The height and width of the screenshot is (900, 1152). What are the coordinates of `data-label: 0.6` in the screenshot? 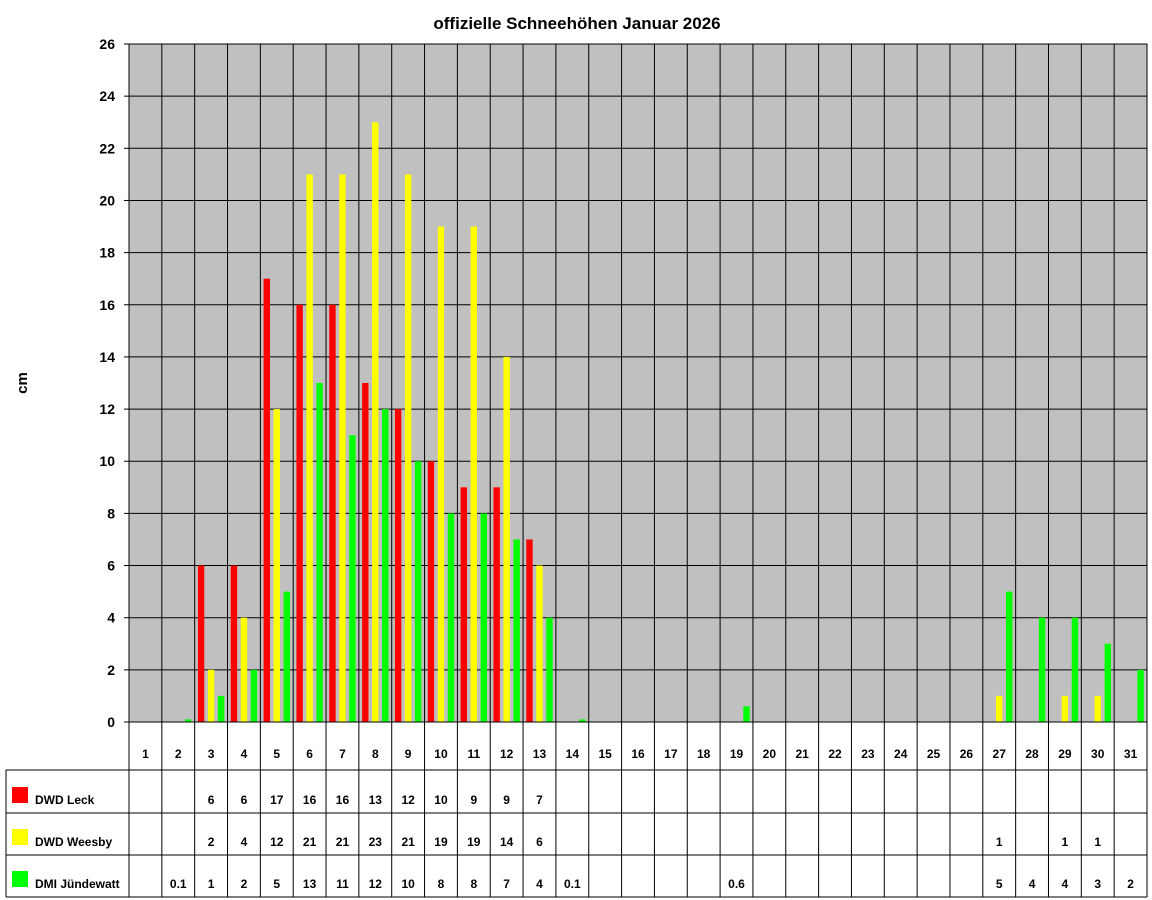 It's located at (736, 884).